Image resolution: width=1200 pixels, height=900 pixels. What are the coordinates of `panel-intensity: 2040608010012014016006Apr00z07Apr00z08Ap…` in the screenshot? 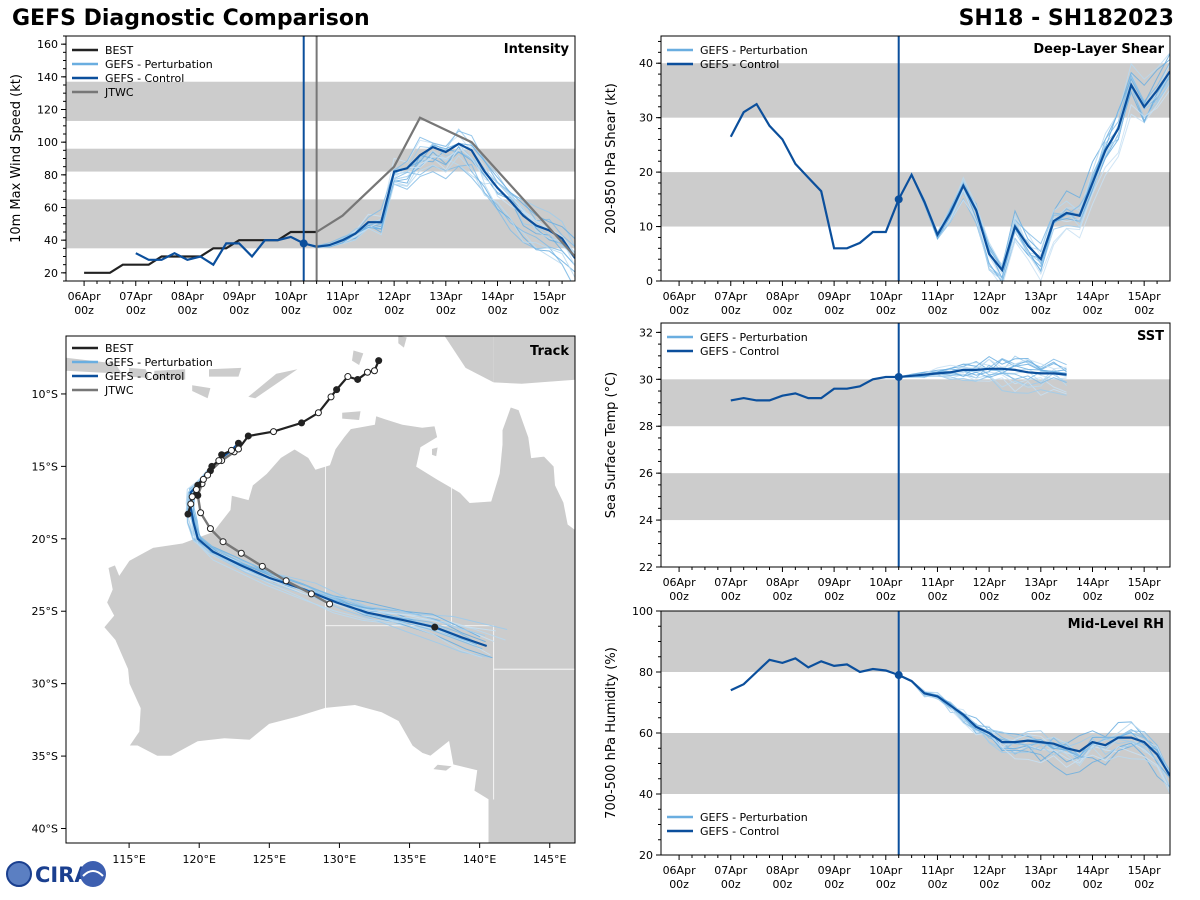 It's located at (292, 176).